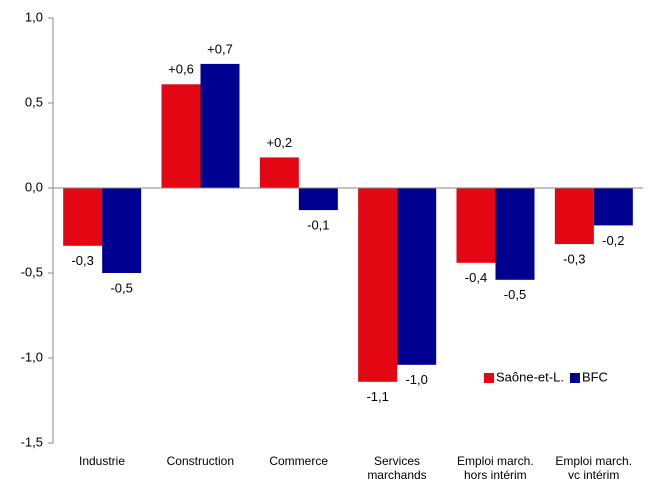  I want to click on legend-label: Saône-et-L., so click(530, 376).